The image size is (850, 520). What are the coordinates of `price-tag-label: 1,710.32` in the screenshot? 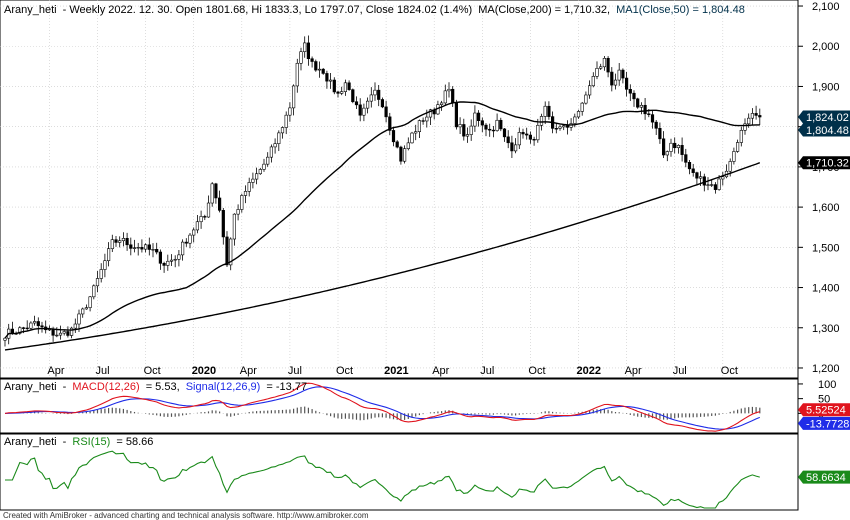 It's located at (827, 164).